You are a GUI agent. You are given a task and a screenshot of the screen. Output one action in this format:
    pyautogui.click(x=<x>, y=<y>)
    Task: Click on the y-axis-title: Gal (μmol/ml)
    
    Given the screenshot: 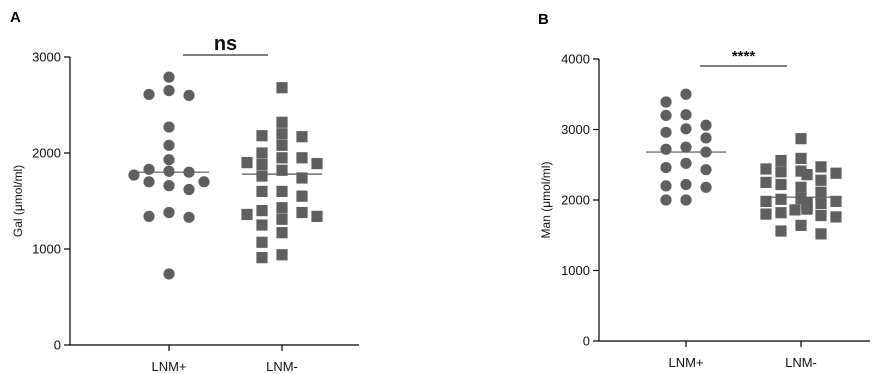 What is the action you would take?
    pyautogui.click(x=18, y=201)
    